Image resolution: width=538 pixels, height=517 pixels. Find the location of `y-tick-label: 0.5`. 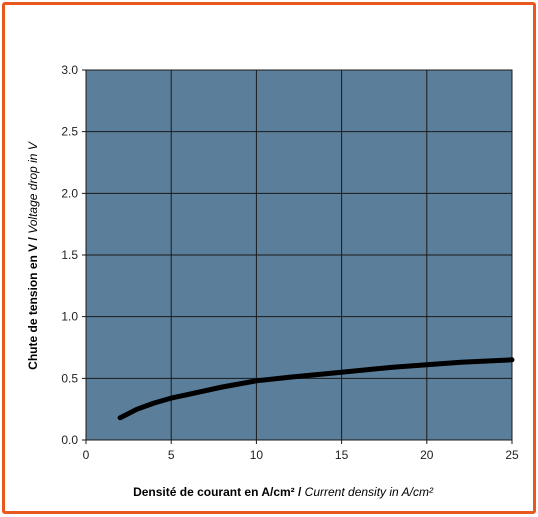

y-tick-label: 0.5 is located at coordinates (69, 378).